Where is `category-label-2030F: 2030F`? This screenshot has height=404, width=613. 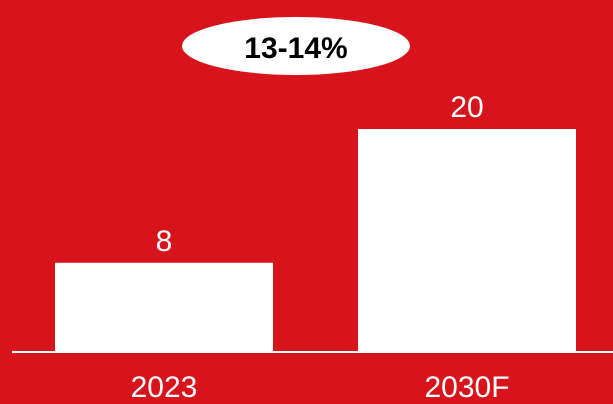 category-label-2030F: 2030F is located at coordinates (466, 387).